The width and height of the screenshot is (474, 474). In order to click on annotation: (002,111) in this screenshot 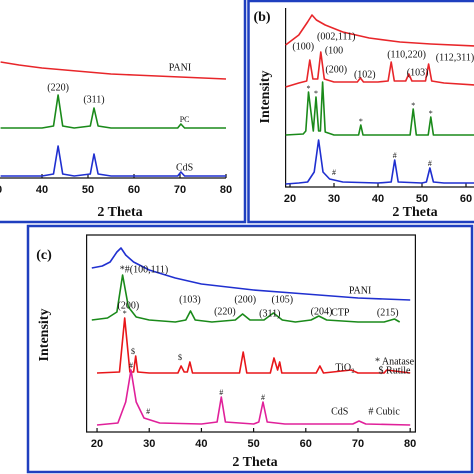, I will do `click(336, 36)`.